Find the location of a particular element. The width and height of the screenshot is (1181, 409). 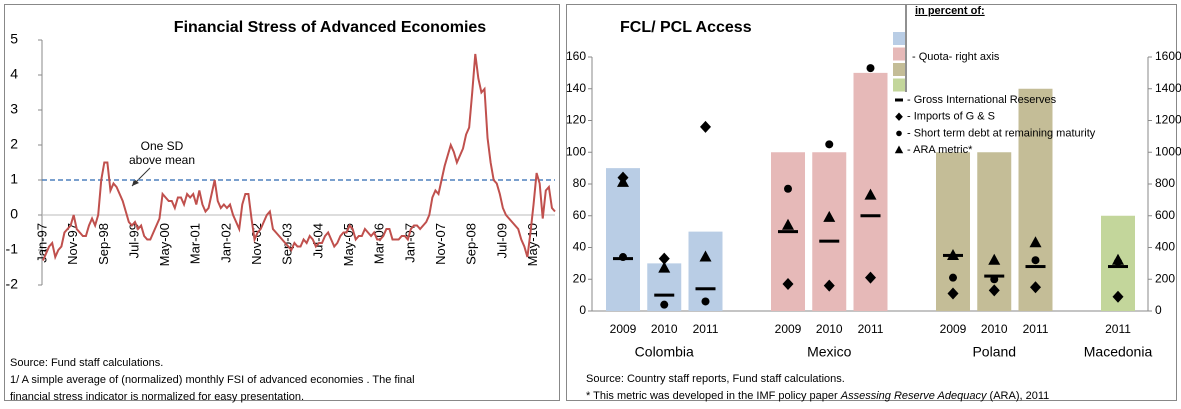

legend-title: in percent of: is located at coordinates (950, 11).